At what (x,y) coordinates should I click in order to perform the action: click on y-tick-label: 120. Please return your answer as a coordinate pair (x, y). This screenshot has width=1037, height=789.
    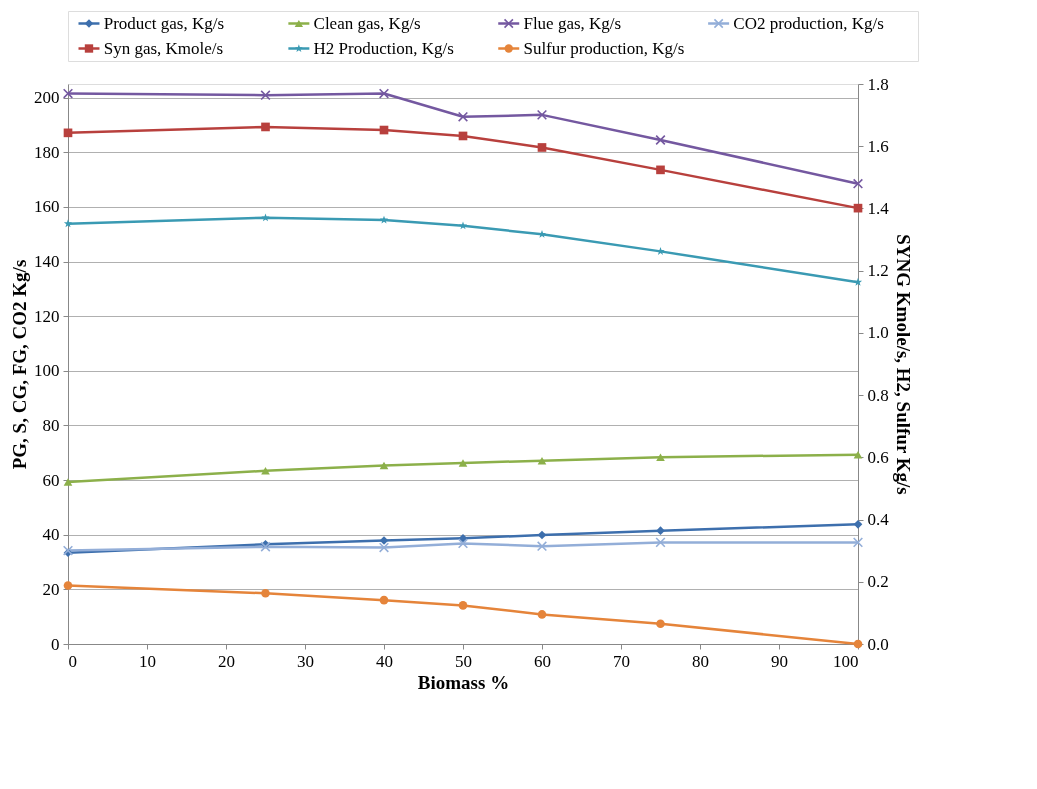
    Looking at the image, I should click on (47, 316).